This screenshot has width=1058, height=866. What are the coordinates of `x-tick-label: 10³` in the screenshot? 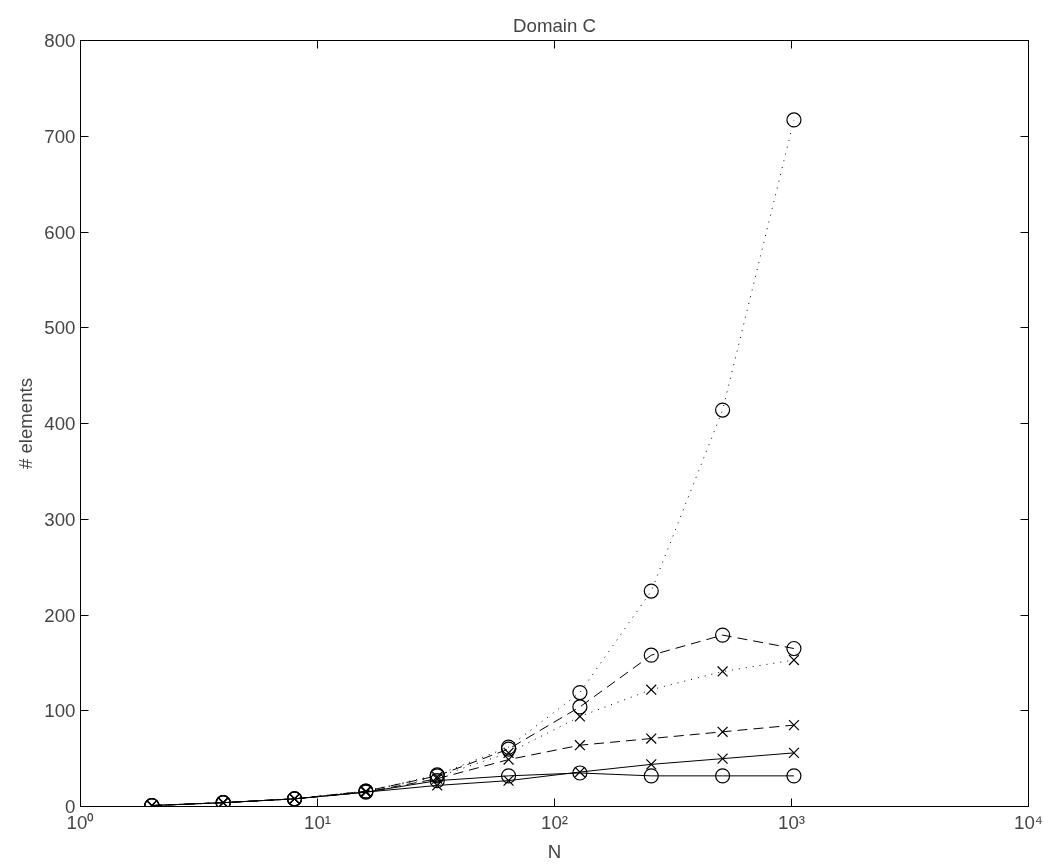 It's located at (791, 822).